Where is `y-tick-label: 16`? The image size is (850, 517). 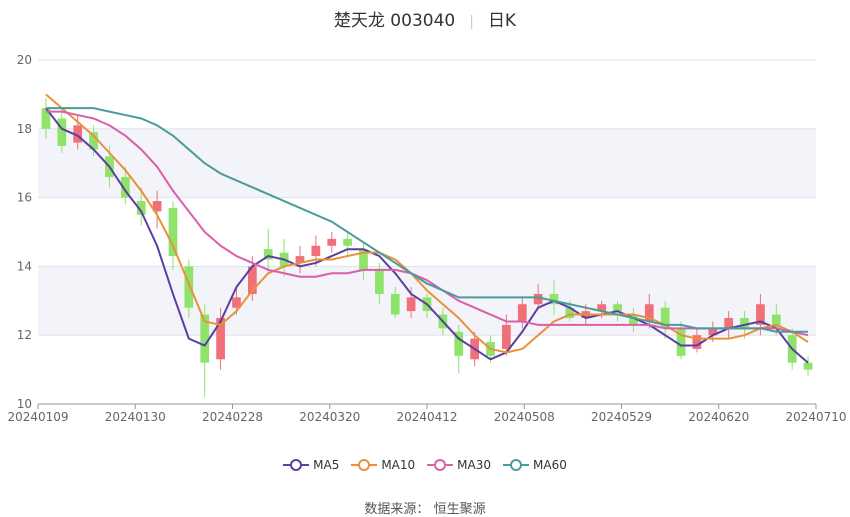 y-tick-label: 16 is located at coordinates (24, 198).